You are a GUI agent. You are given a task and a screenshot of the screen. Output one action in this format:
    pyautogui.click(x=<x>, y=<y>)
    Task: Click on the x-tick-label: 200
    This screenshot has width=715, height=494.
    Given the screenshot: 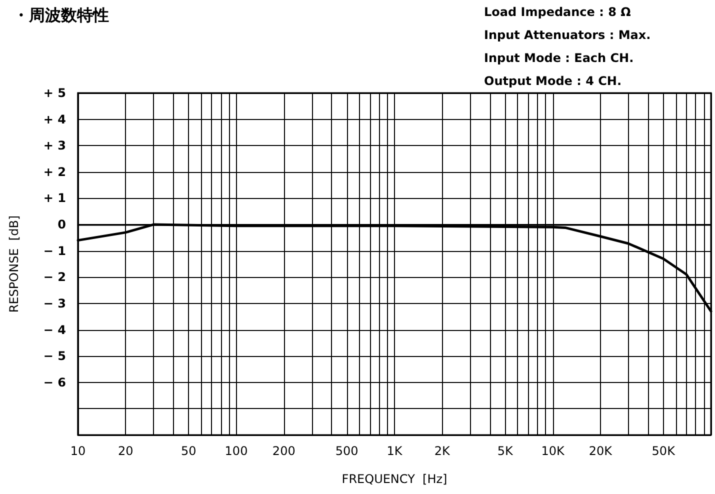 What is the action you would take?
    pyautogui.click(x=284, y=451)
    